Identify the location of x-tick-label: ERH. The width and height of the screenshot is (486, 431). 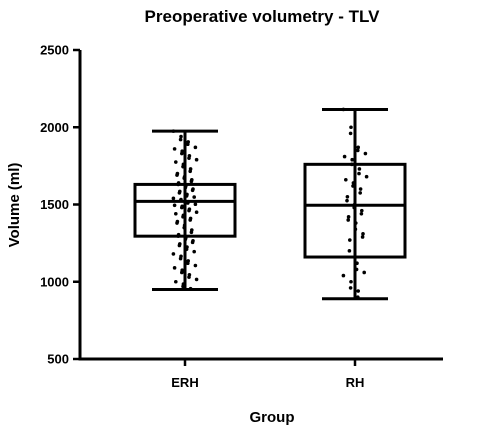
(184, 382).